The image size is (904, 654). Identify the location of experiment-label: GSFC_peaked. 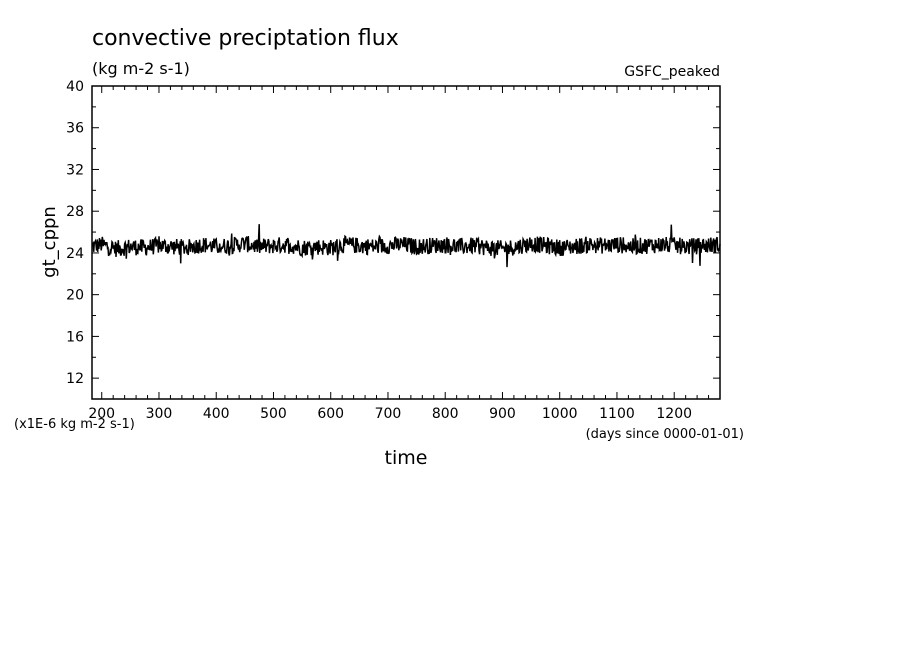
(672, 72).